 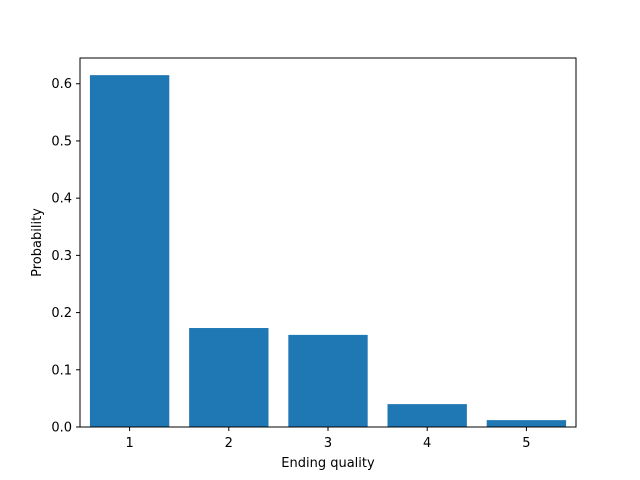 What do you see at coordinates (61, 84) in the screenshot?
I see `y-tick-label: 0.6` at bounding box center [61, 84].